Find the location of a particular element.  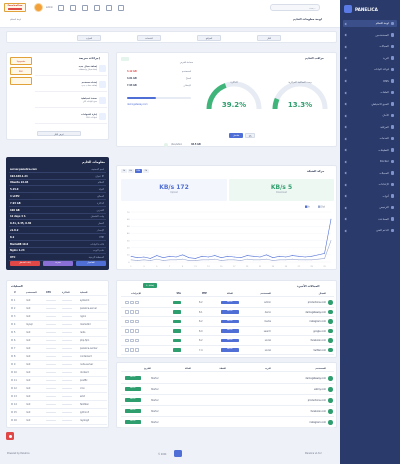

quick-action-item: إضافة مجال جديد إنشاء مجال واستضافة is located at coordinates (71, 69).